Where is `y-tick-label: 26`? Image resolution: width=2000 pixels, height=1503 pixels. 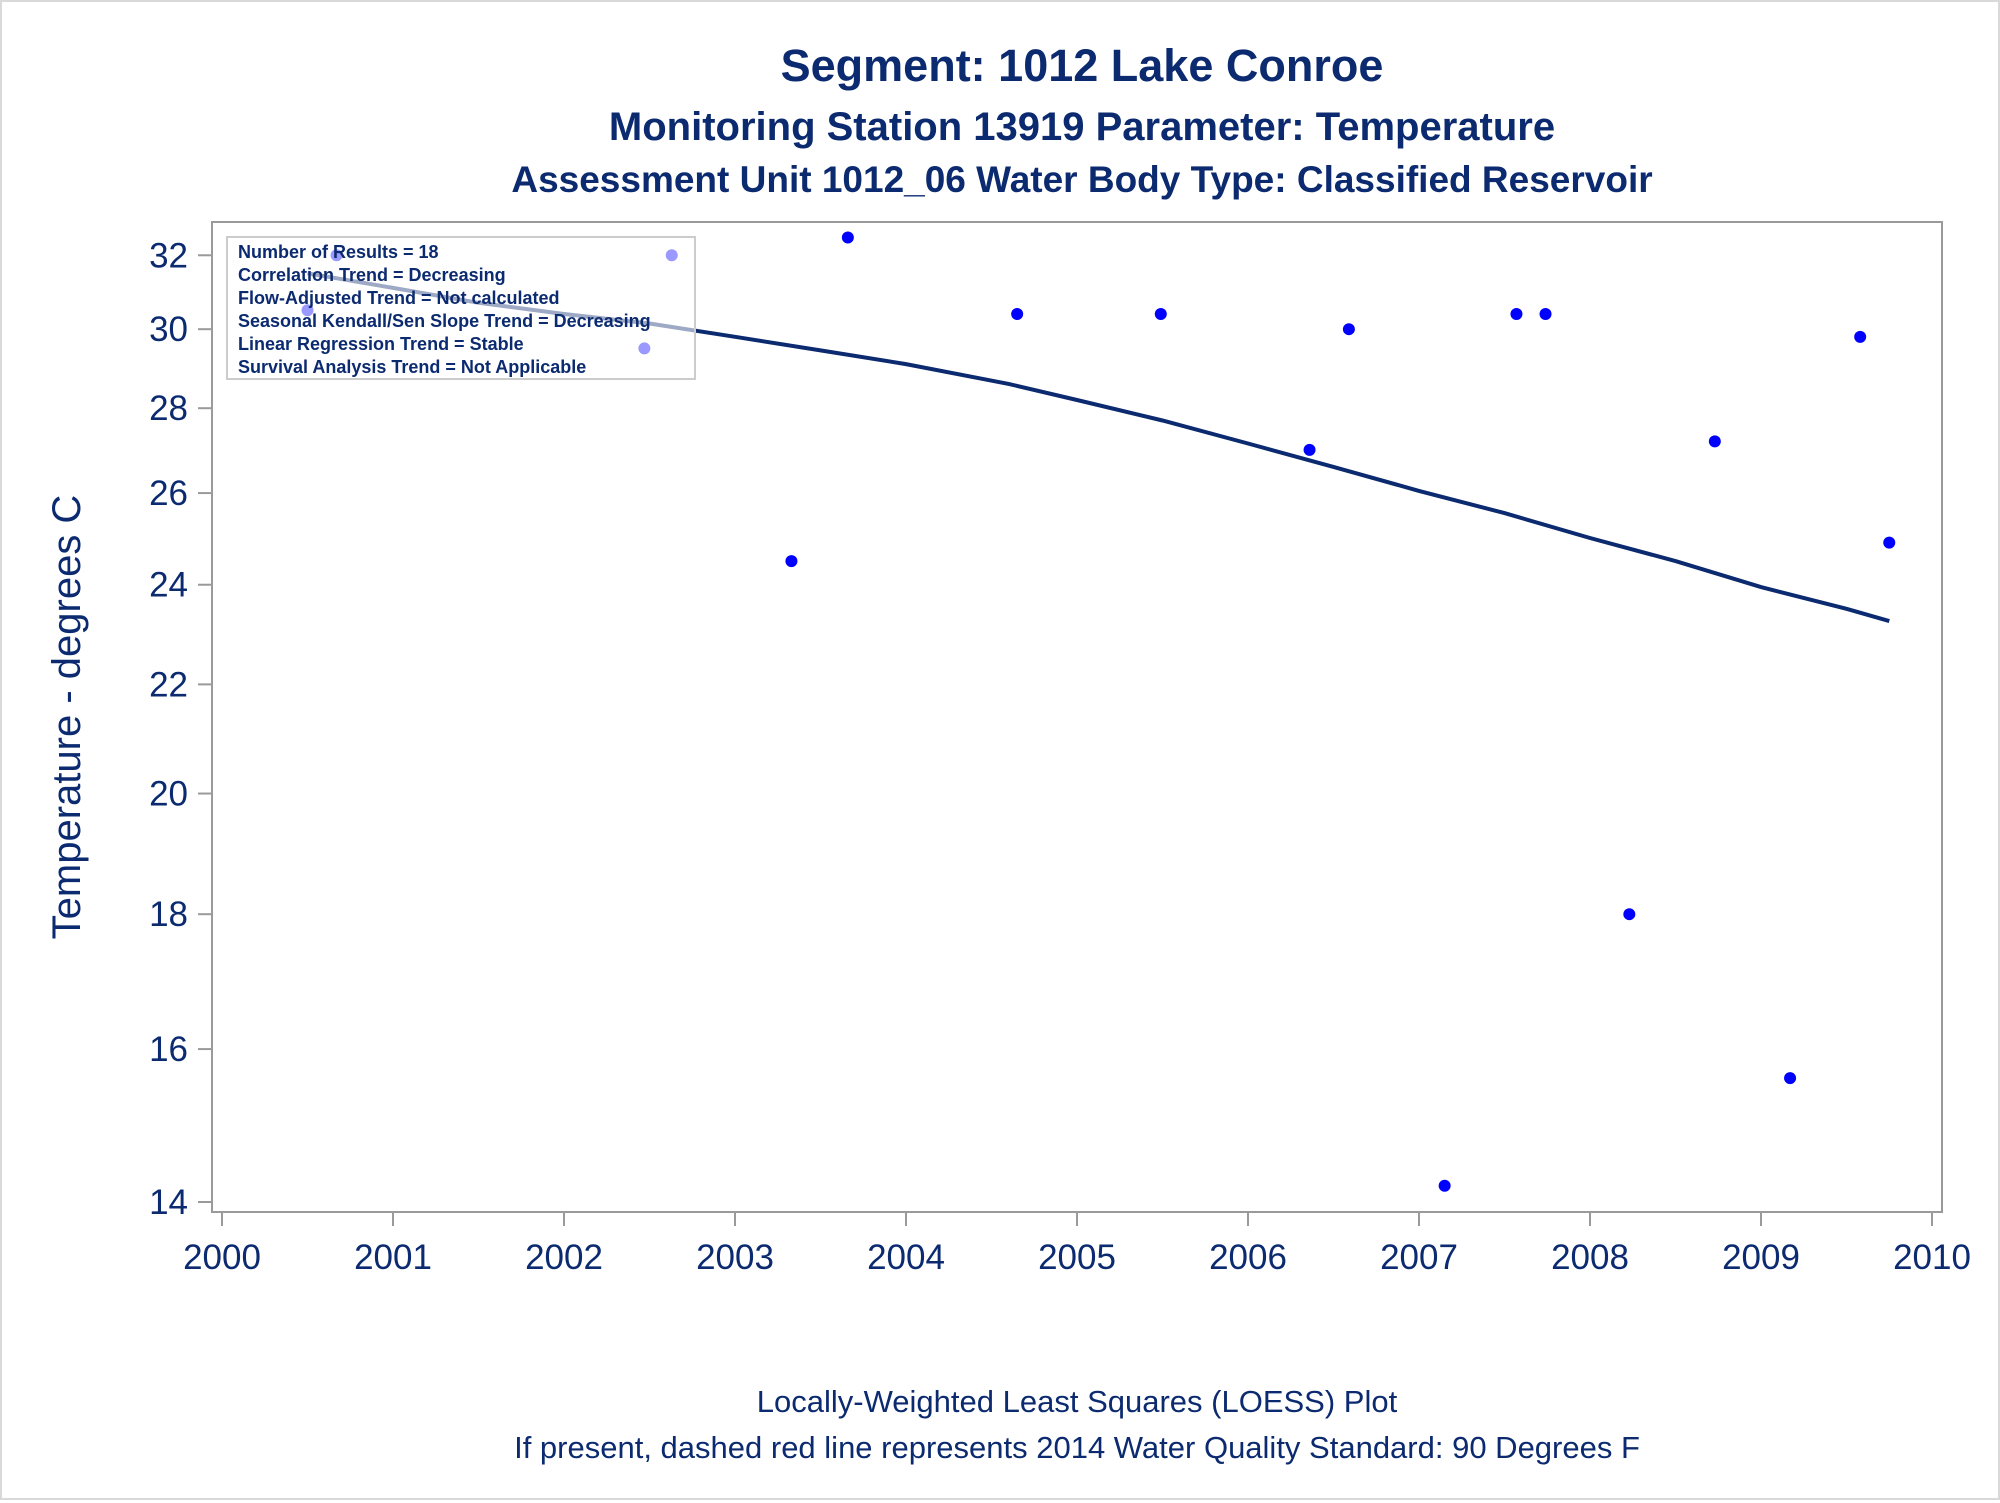 y-tick-label: 26 is located at coordinates (168, 493).